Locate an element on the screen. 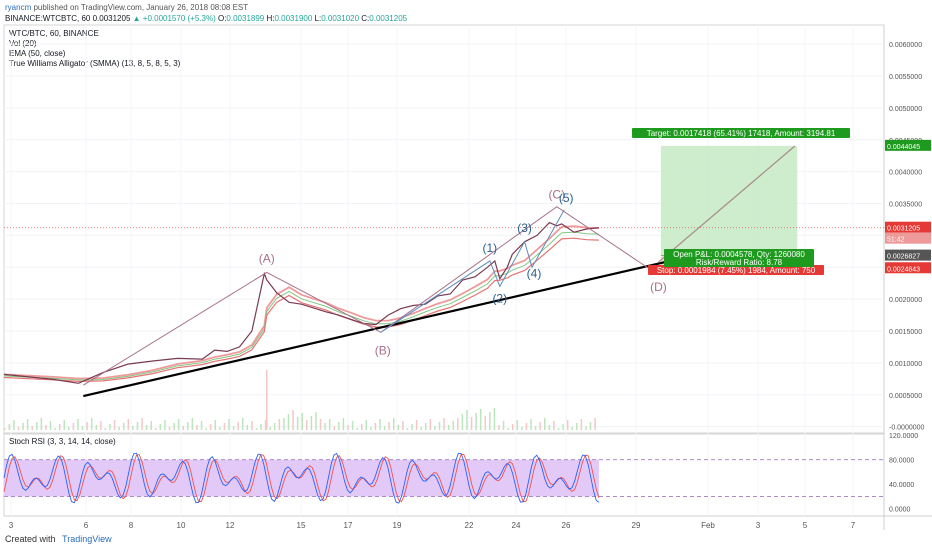 The width and height of the screenshot is (932, 550). axis-countdown: 51:42 is located at coordinates (908, 238).